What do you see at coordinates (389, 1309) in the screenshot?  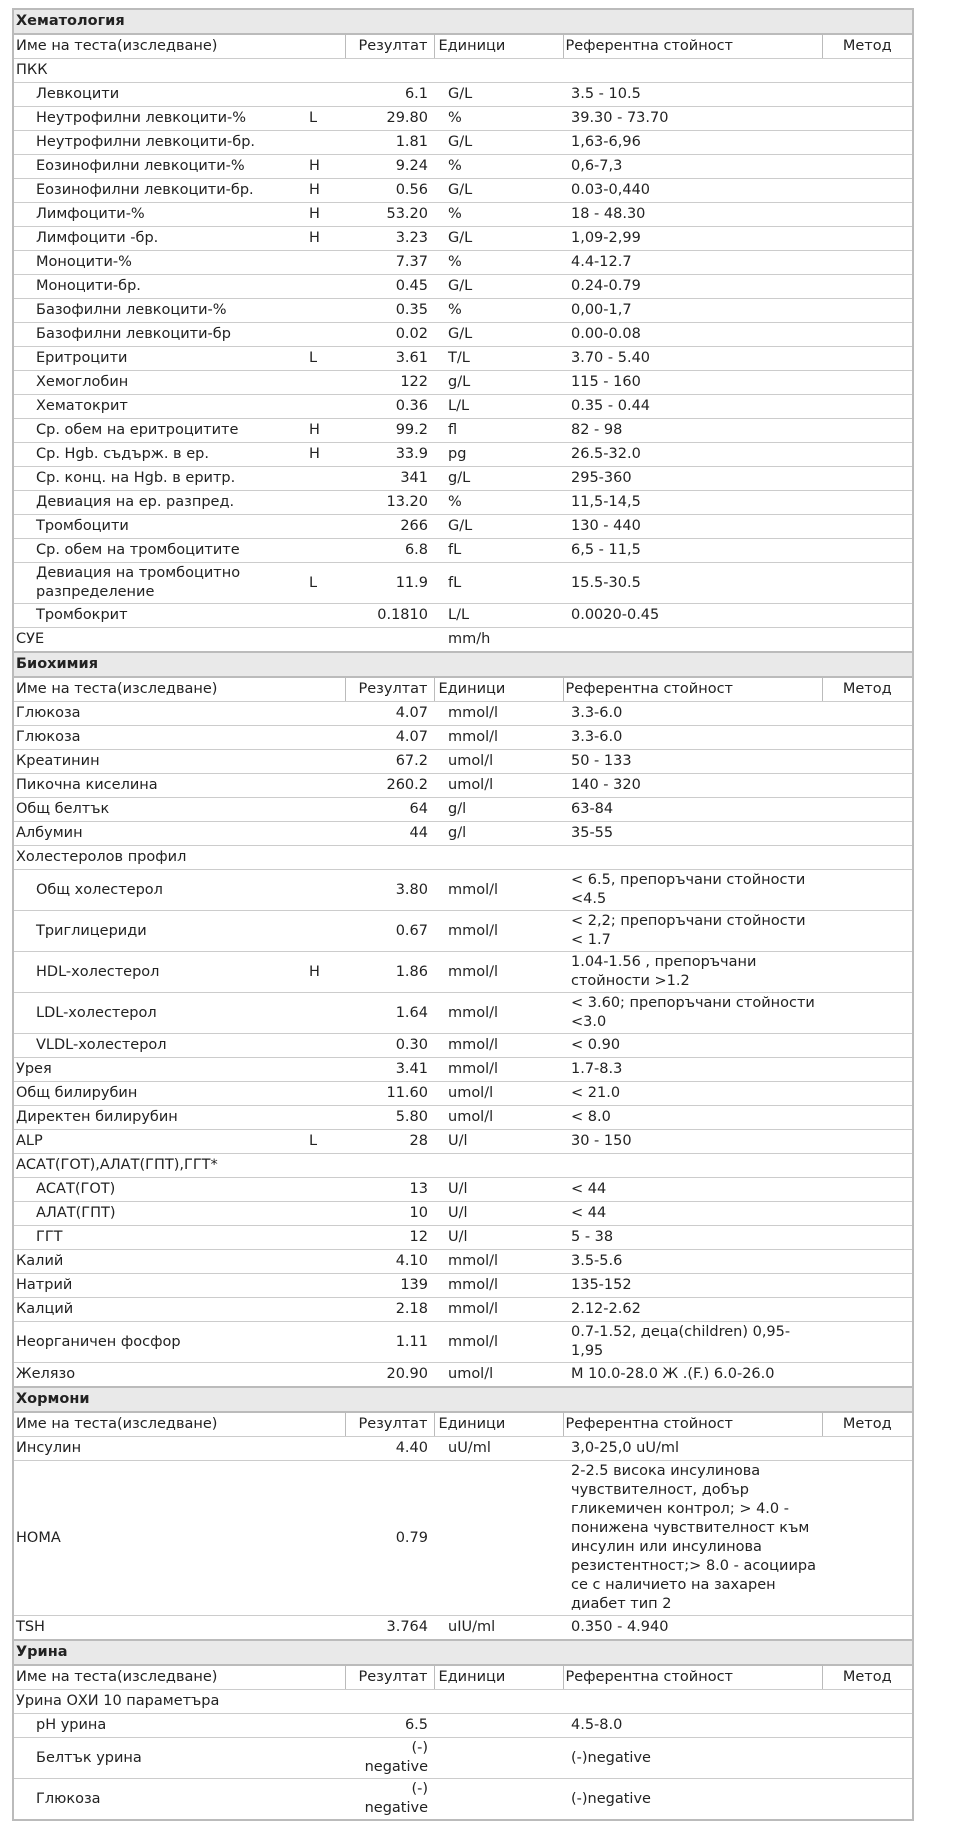 I see `result: 2.18` at bounding box center [389, 1309].